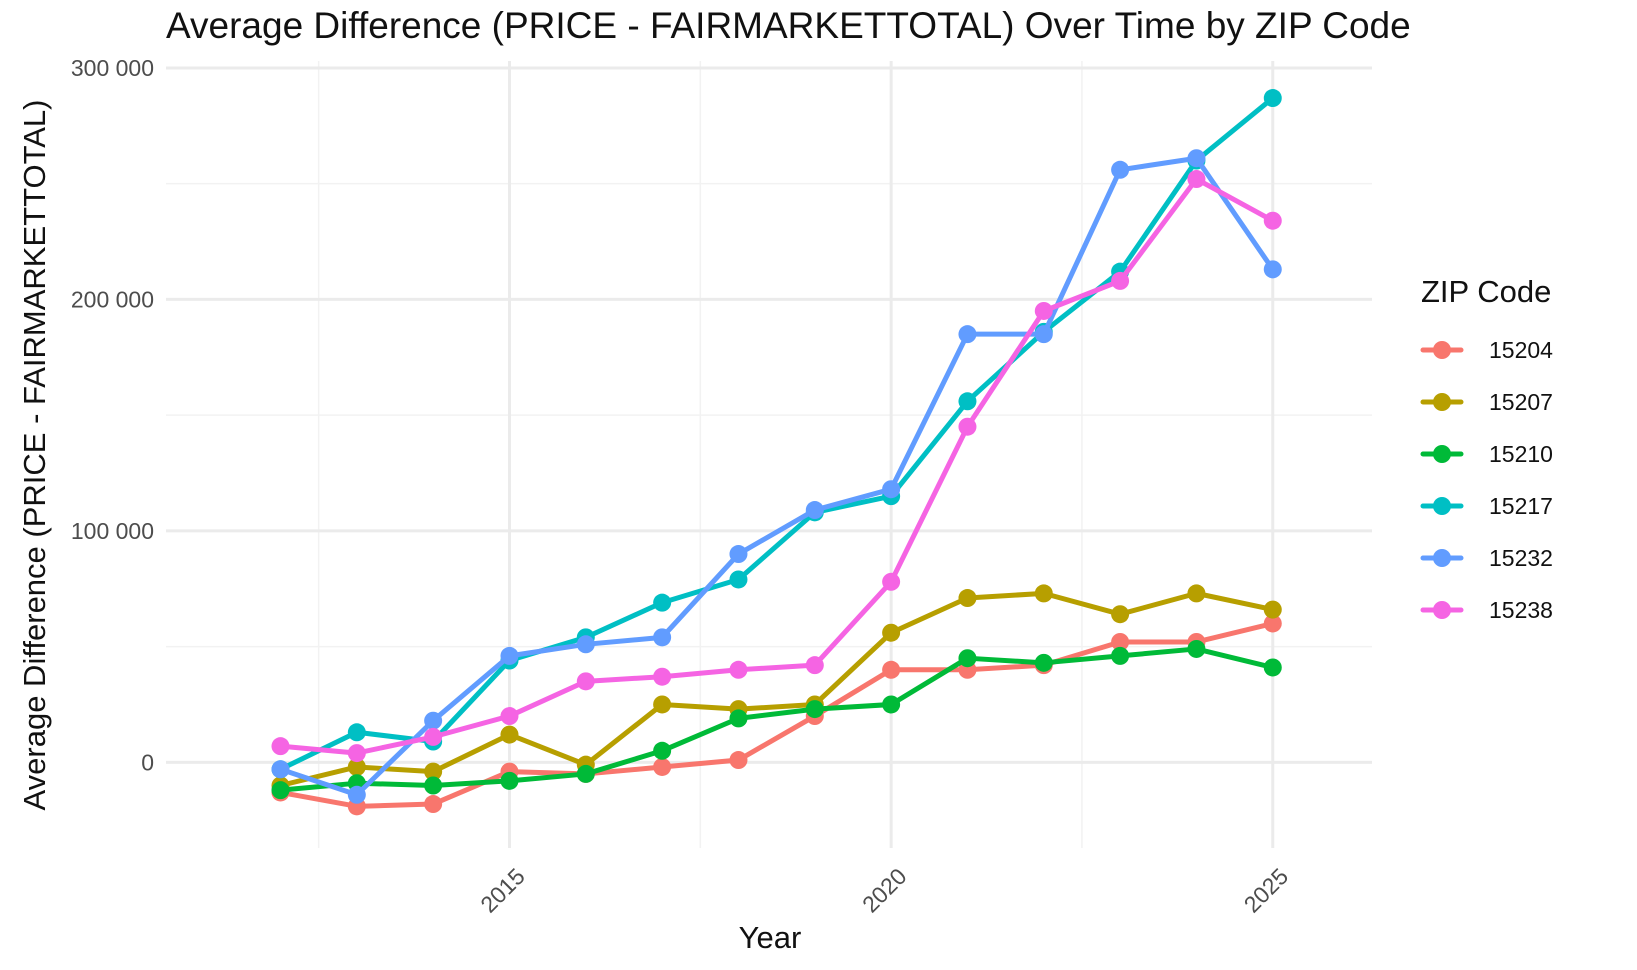 This screenshot has height=970, width=1637. I want to click on data-point-15238-2024, so click(1196, 179).